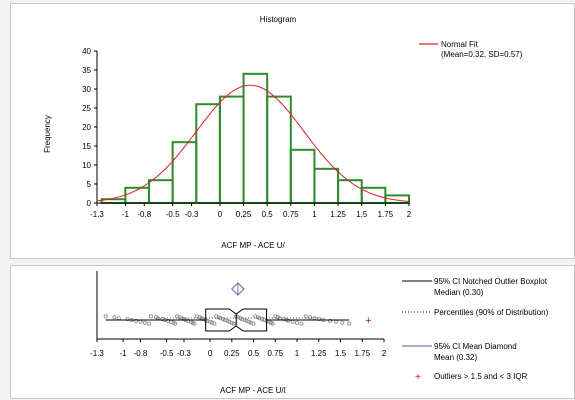  I want to click on boxplot-x-tick-label-0: -1.3, so click(97, 353).